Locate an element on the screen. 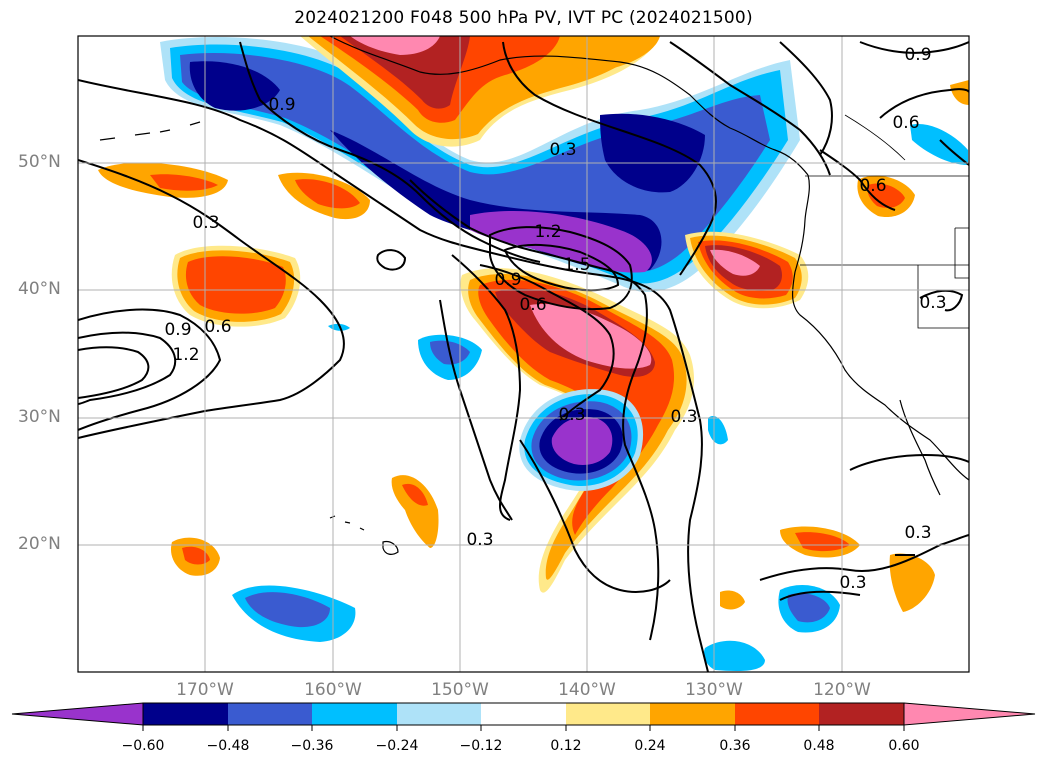  neg-navy-nw2 is located at coordinates (652, 153).